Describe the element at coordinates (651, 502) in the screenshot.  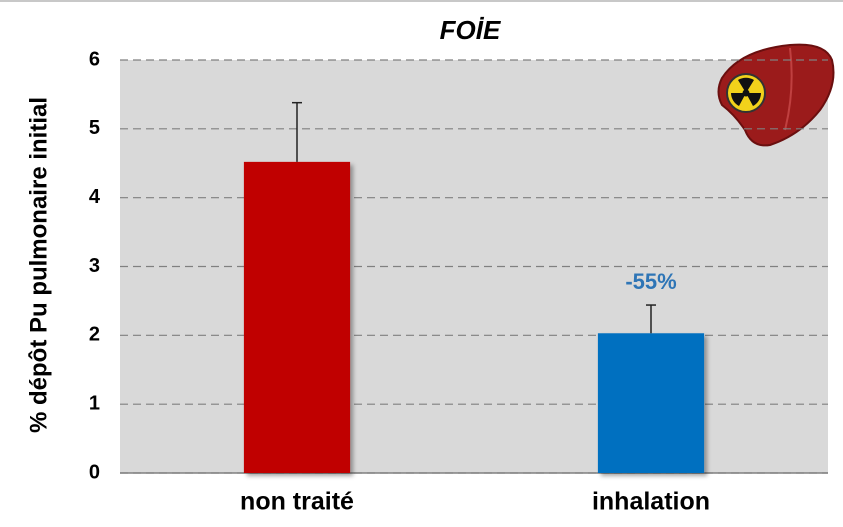
I see `x-tick-label: inhalation` at that location.